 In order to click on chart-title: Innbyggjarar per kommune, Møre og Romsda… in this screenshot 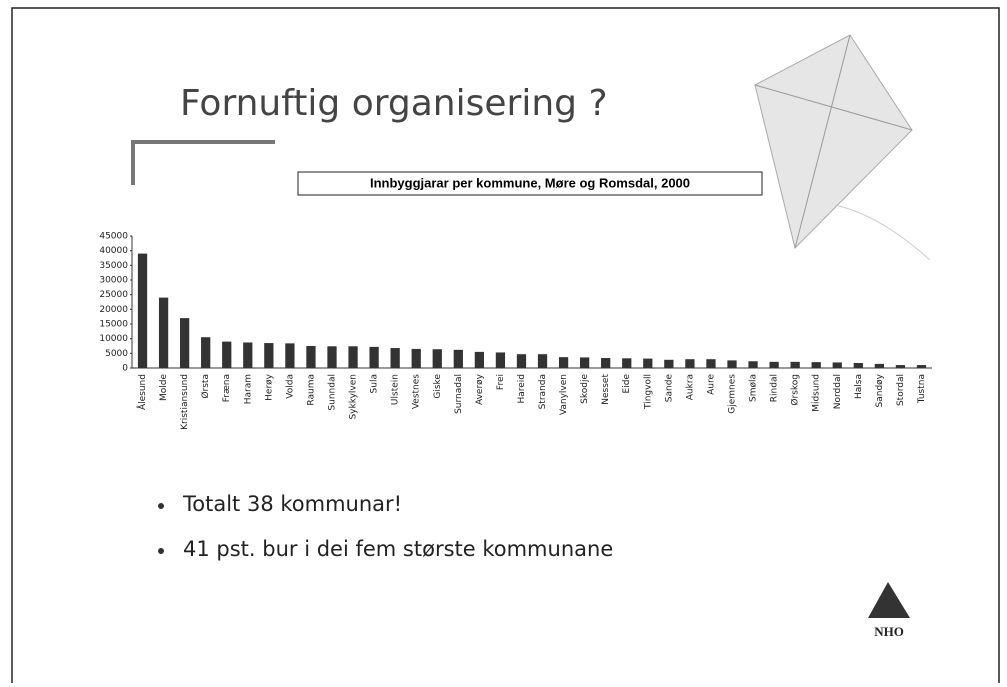, I will do `click(530, 182)`.